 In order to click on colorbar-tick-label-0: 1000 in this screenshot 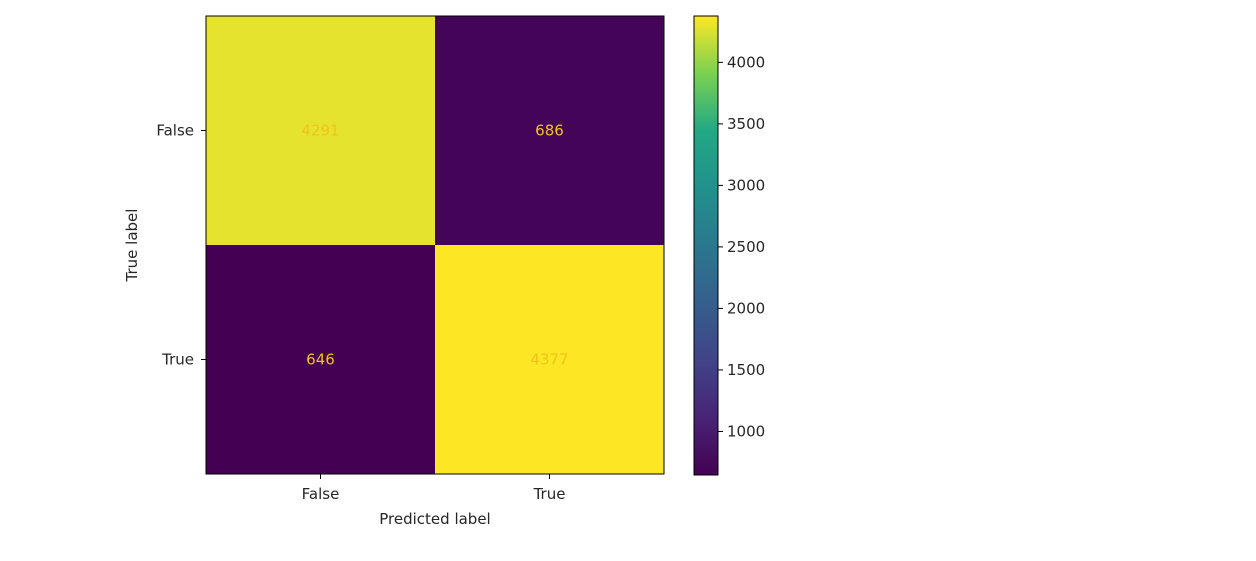, I will do `click(746, 431)`.